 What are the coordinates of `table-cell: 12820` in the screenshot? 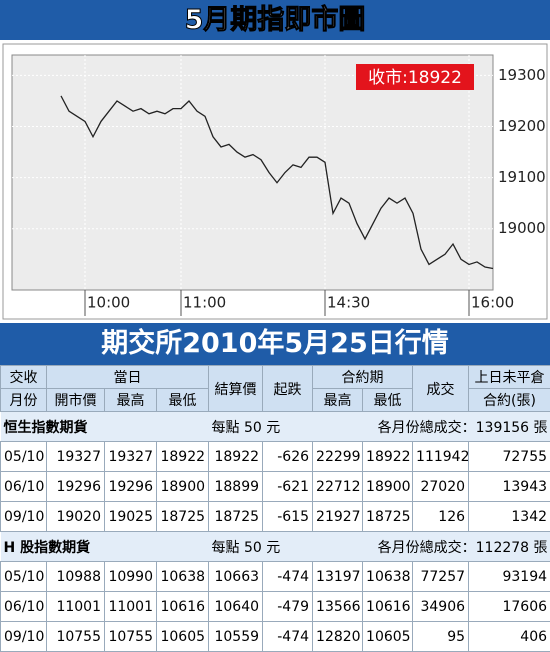 It's located at (338, 637).